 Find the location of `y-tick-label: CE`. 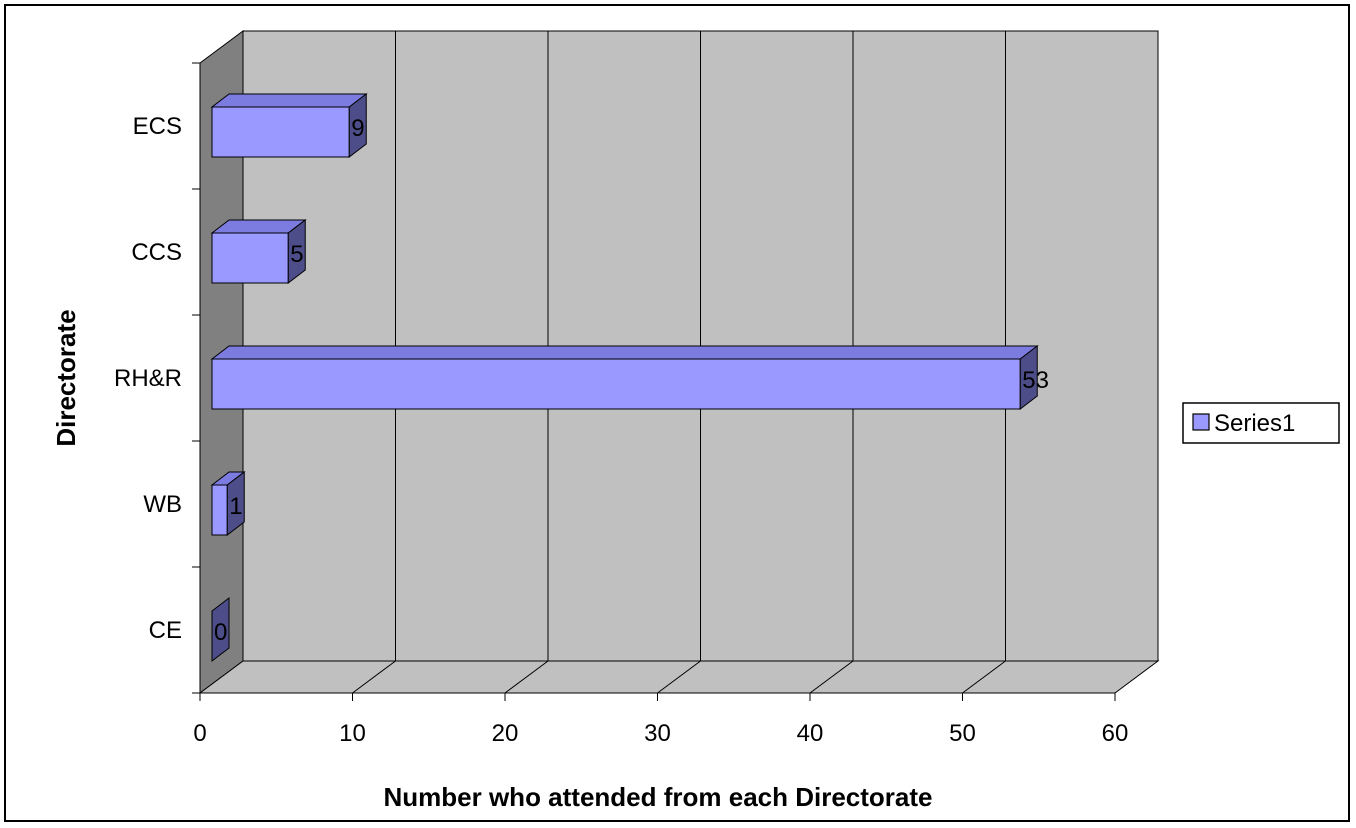

y-tick-label: CE is located at coordinates (165, 630).